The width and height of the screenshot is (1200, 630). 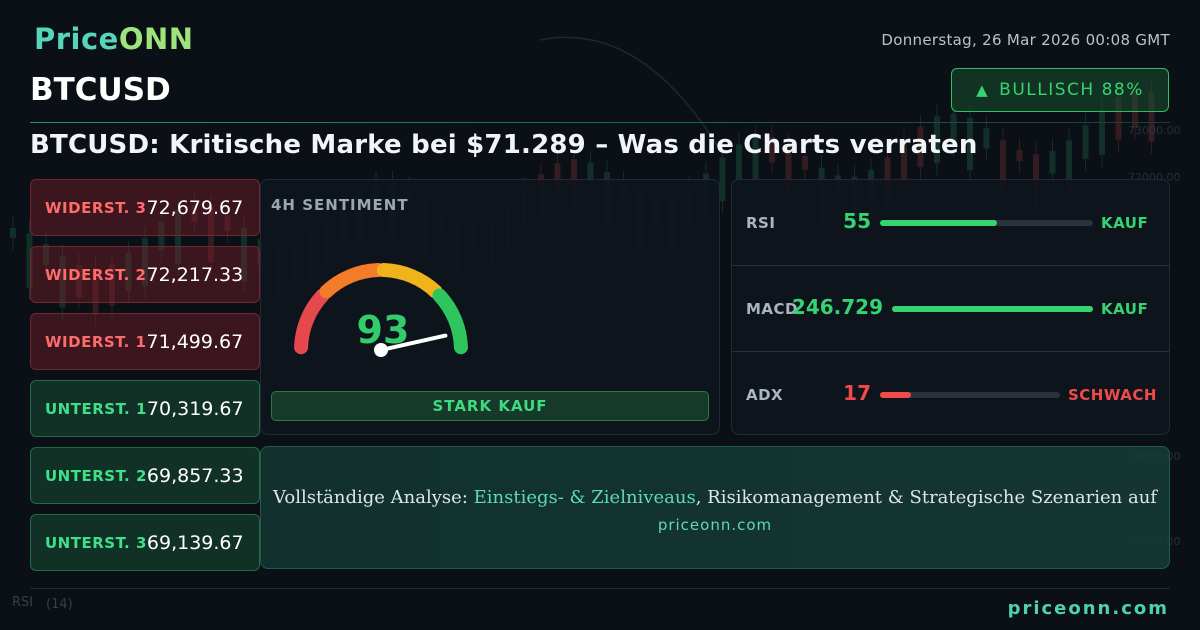 I want to click on level-value: 72,679.67, so click(x=195, y=207).